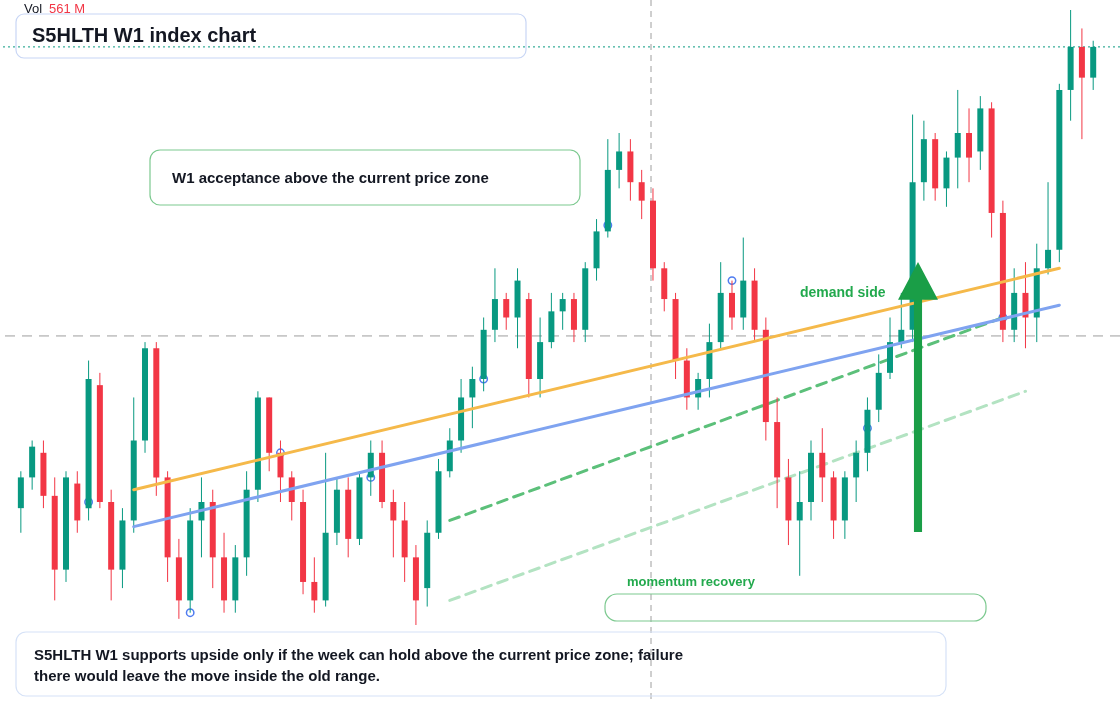  What do you see at coordinates (33, 8) in the screenshot?
I see `annotation: Vol` at bounding box center [33, 8].